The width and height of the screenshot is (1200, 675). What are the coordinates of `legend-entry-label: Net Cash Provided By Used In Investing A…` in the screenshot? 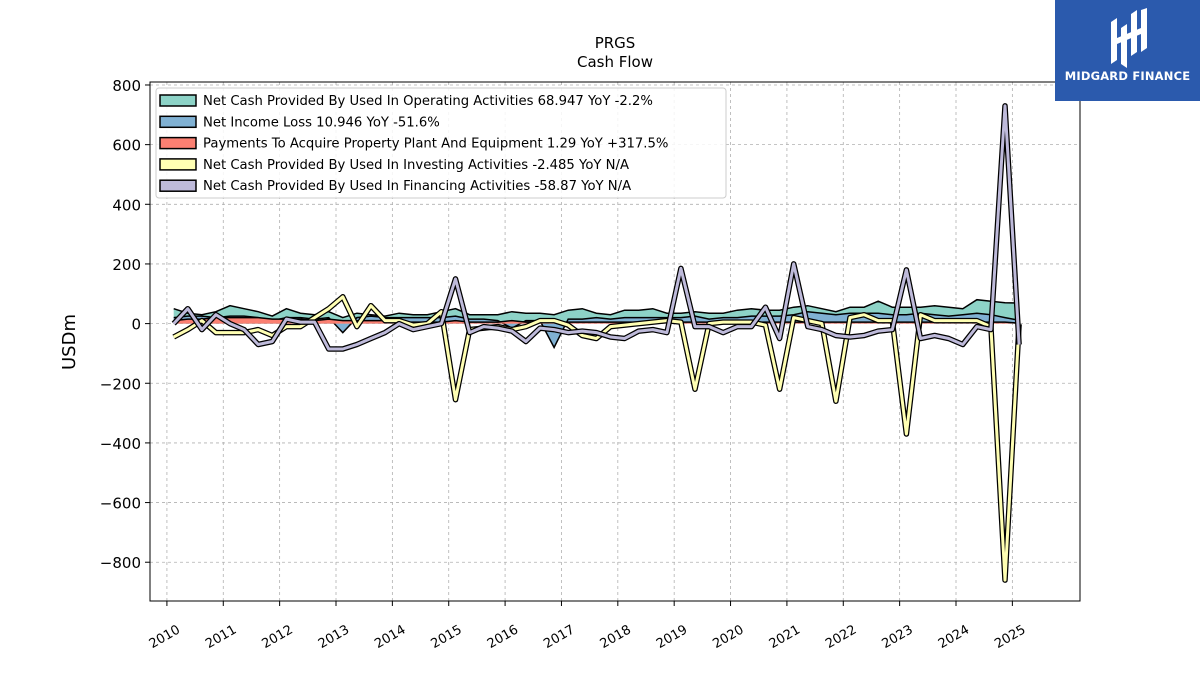 It's located at (416, 165).